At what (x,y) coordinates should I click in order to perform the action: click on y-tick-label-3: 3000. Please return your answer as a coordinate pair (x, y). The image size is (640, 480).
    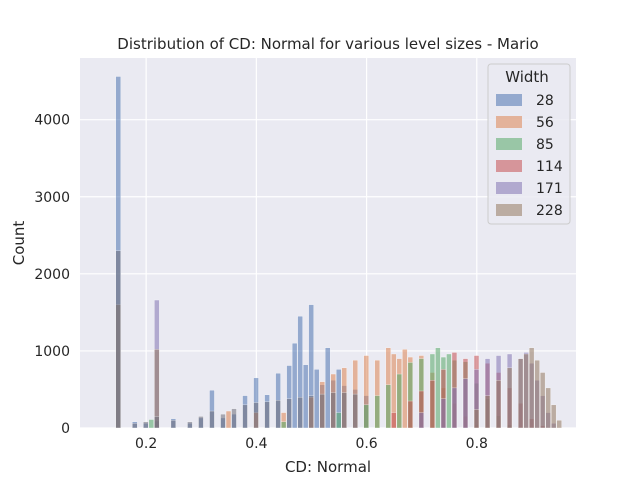
    Looking at the image, I should click on (52, 198).